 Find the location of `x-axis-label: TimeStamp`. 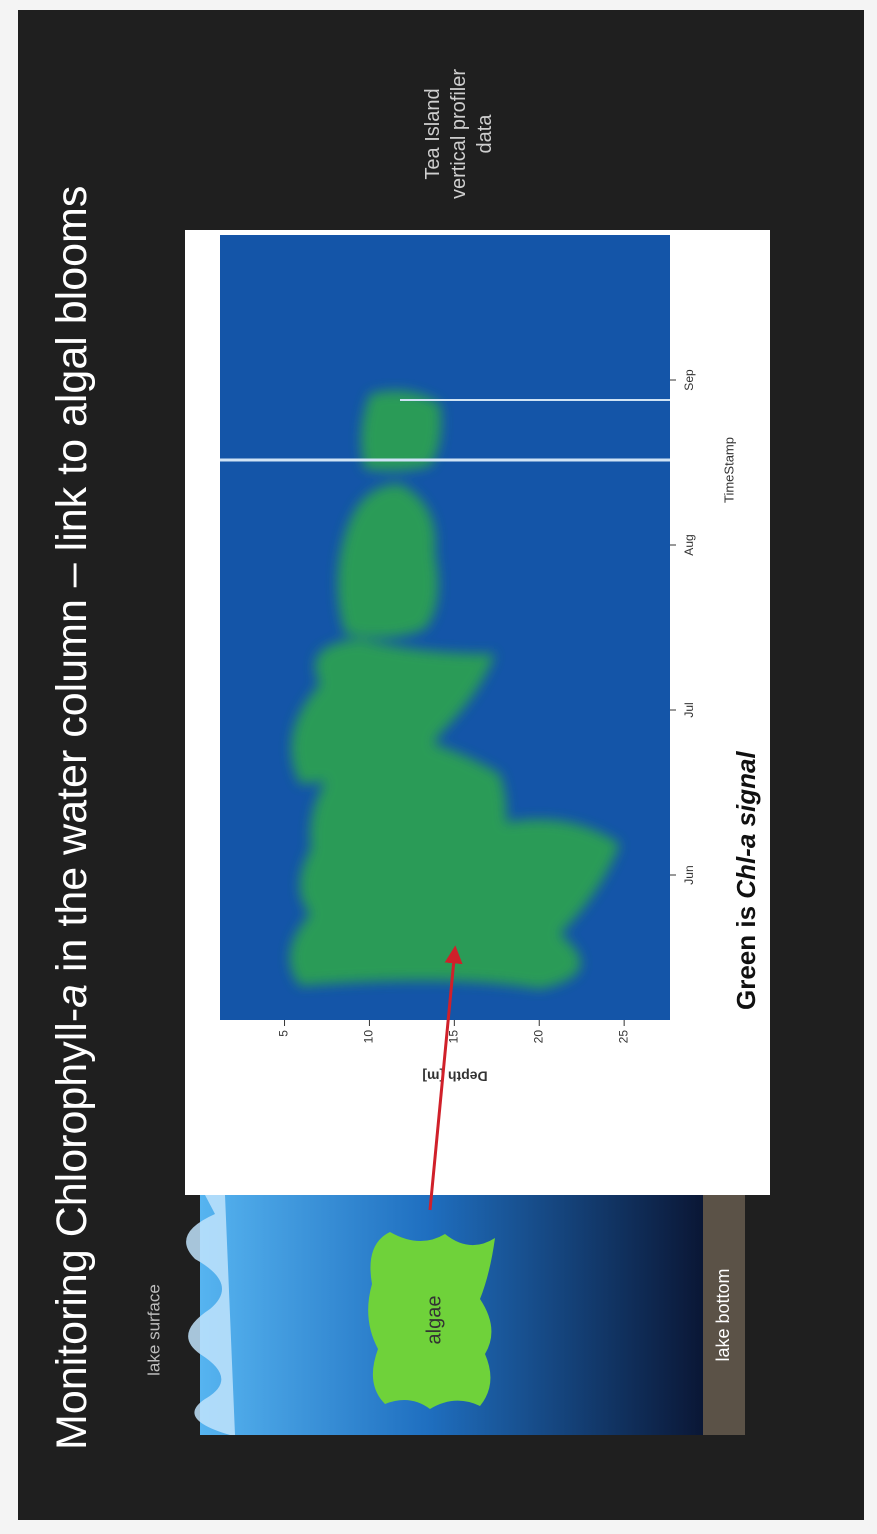

x-axis-label: TimeStamp is located at coordinates (728, 470).